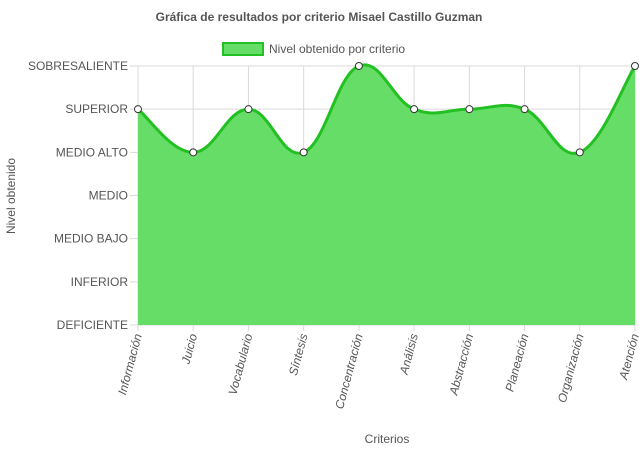  Describe the element at coordinates (627, 357) in the screenshot. I see `x-tick-label: Atención` at that location.